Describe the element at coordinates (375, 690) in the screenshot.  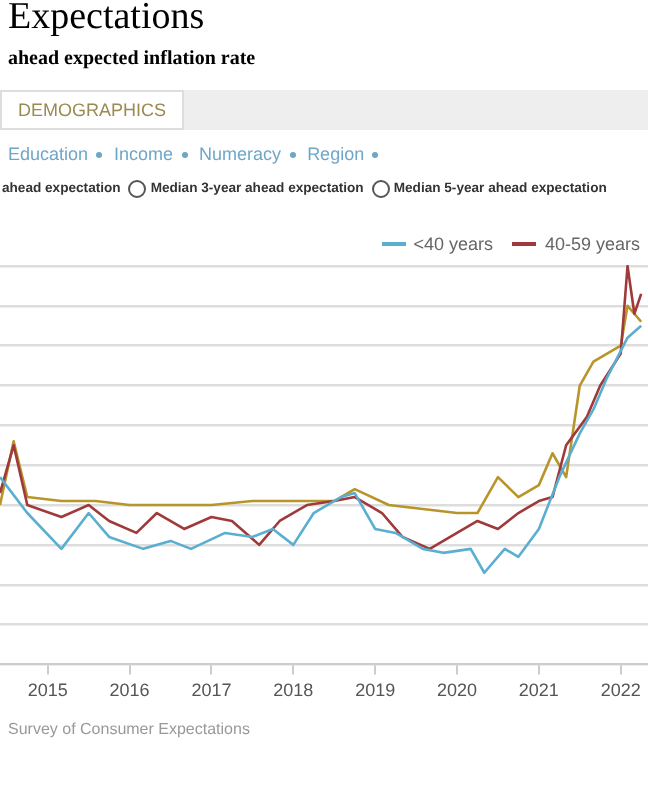
I see `x-tick-label: 2019` at that location.